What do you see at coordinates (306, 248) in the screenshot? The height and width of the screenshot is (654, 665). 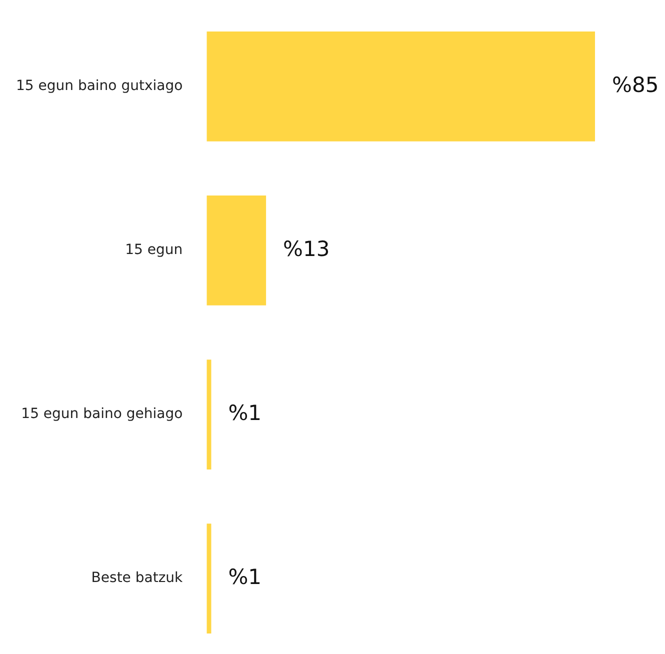 I see `data-label: %13` at bounding box center [306, 248].